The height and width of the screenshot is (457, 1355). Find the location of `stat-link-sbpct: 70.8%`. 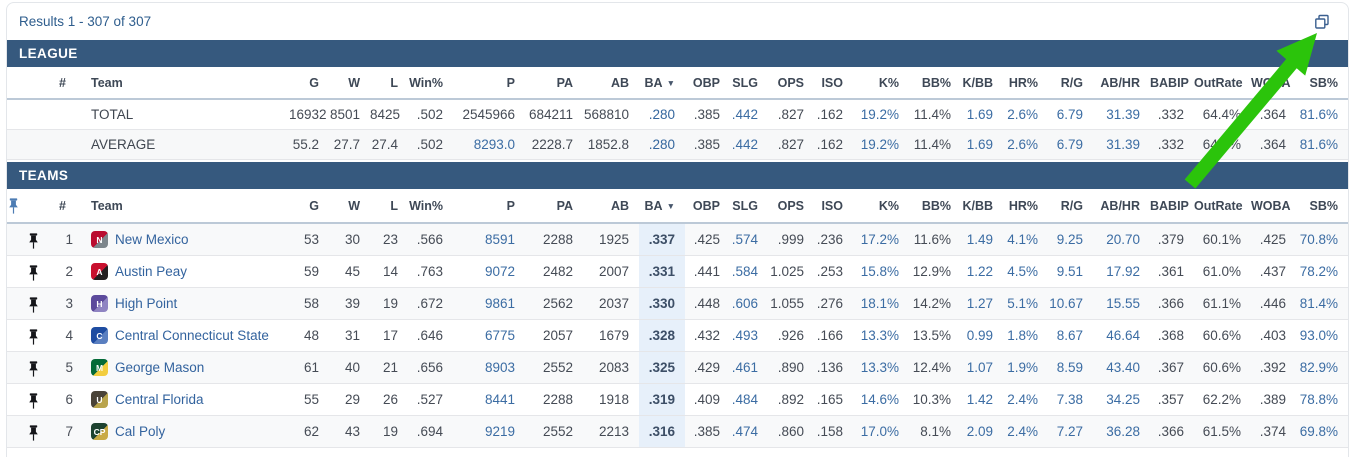

stat-link-sbpct: 70.8% is located at coordinates (1318, 239).